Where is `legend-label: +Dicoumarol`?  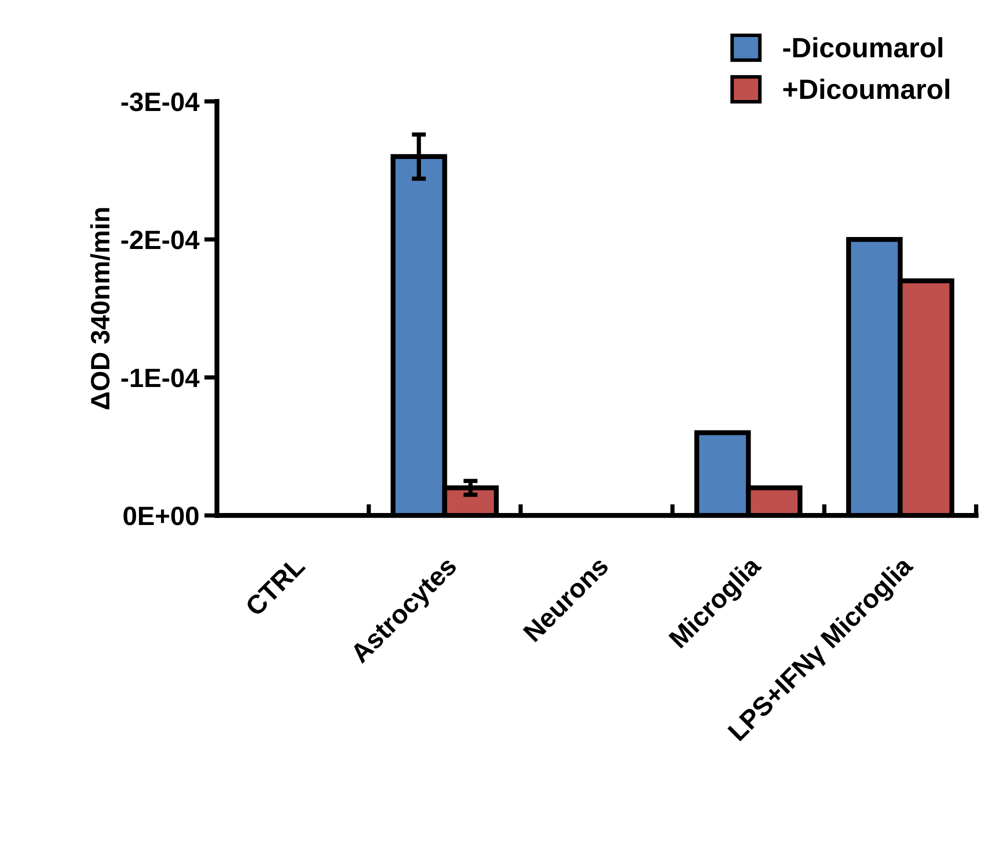 legend-label: +Dicoumarol is located at coordinates (866, 89).